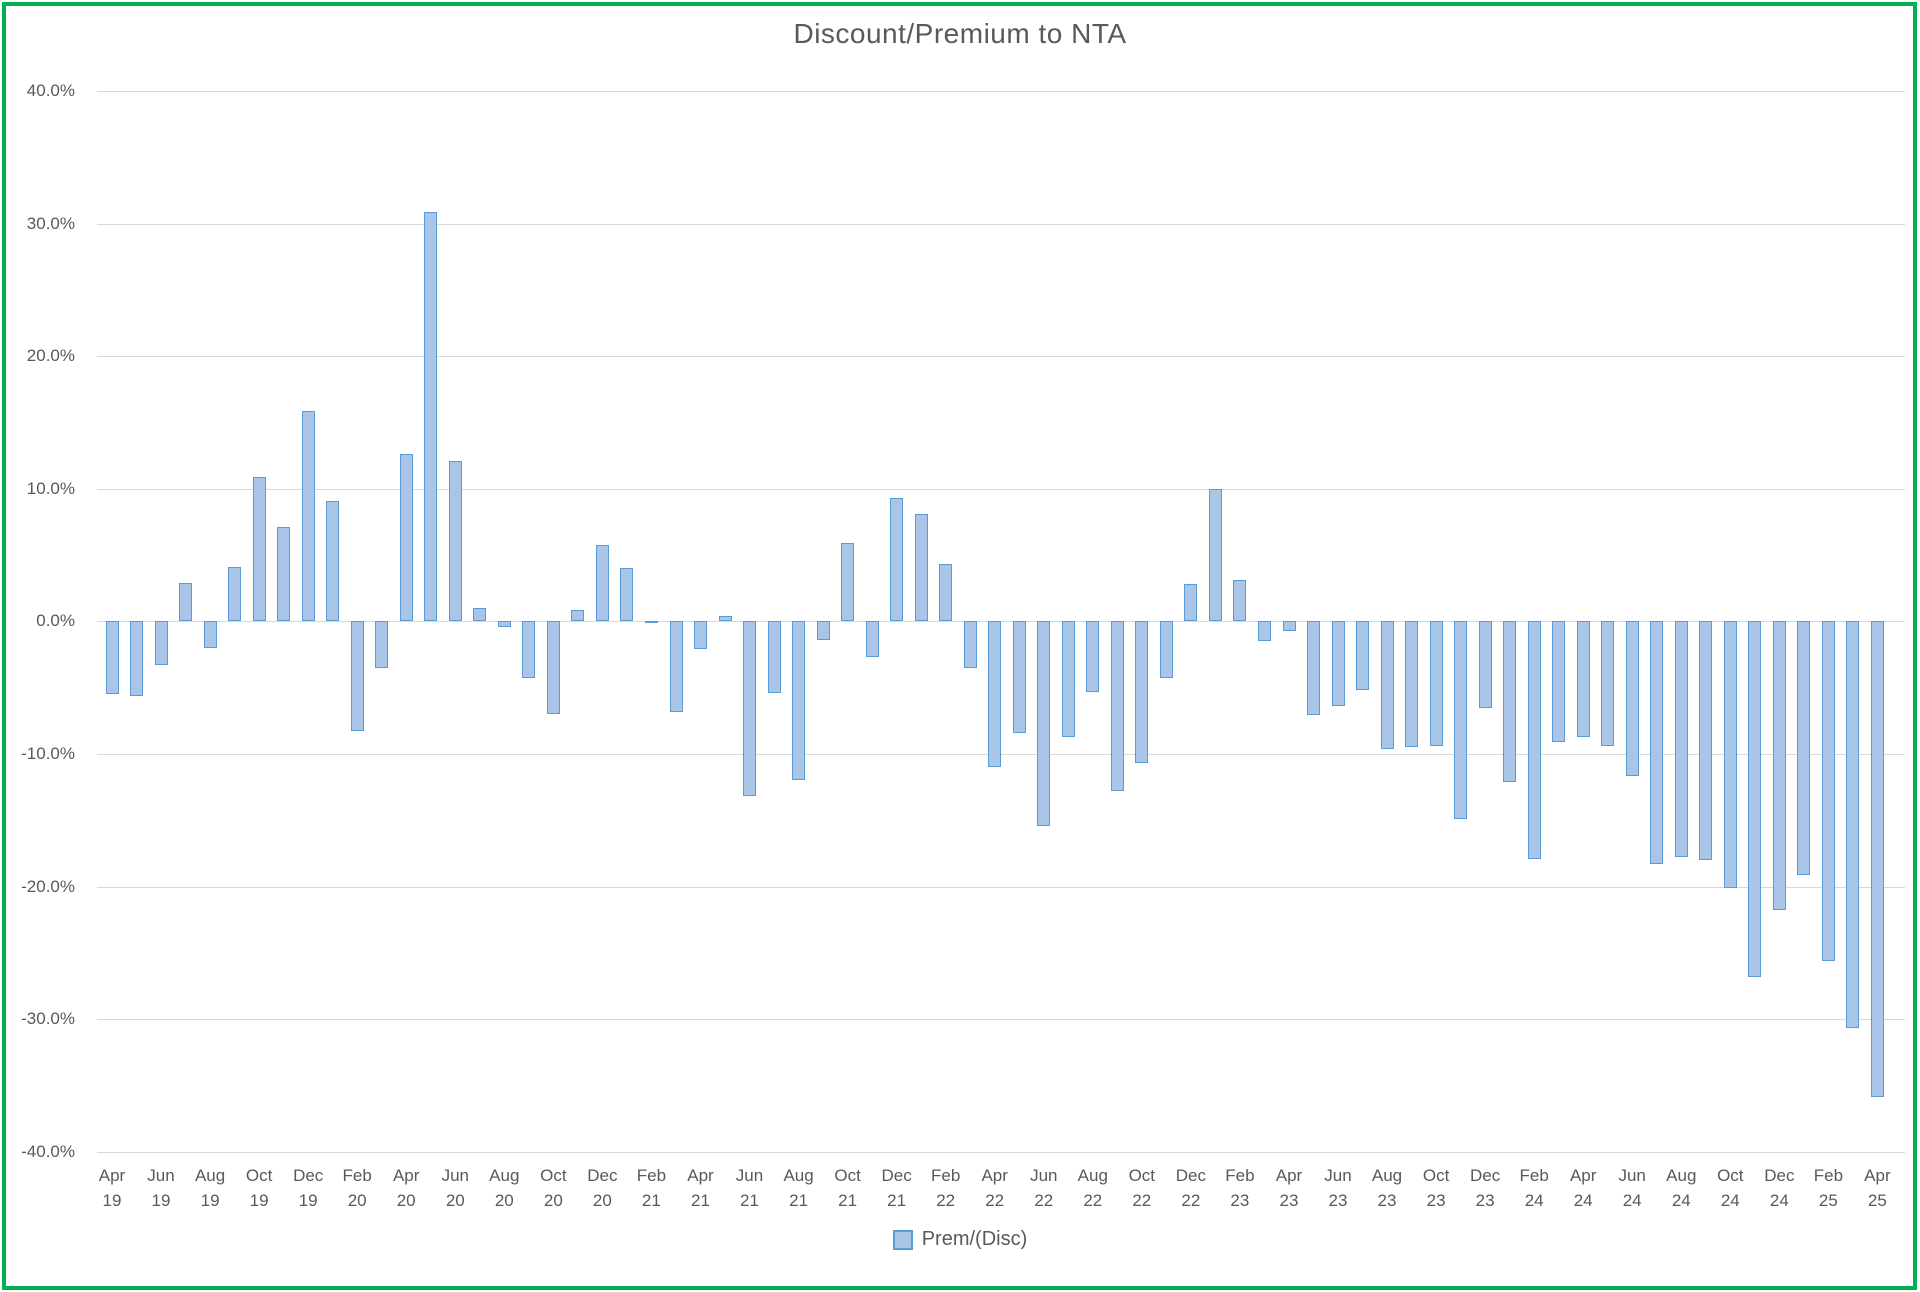 The height and width of the screenshot is (1292, 1920). Describe the element at coordinates (50, 488) in the screenshot. I see `y-tick-label: 10.0%` at that location.